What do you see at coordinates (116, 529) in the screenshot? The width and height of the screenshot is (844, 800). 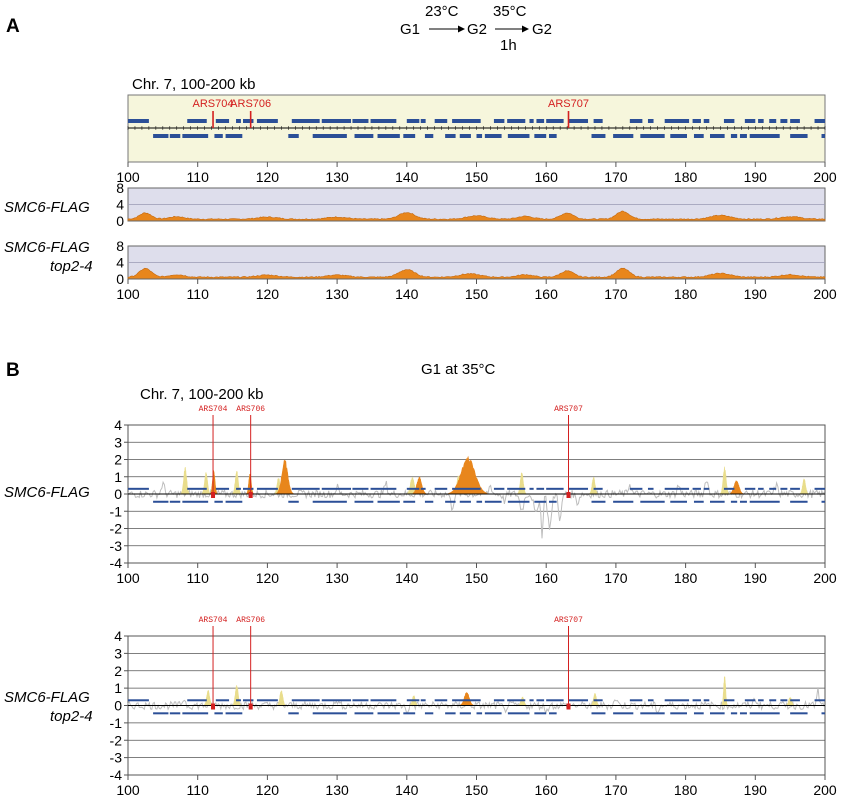 I see `y-tick-label: -2` at bounding box center [116, 529].